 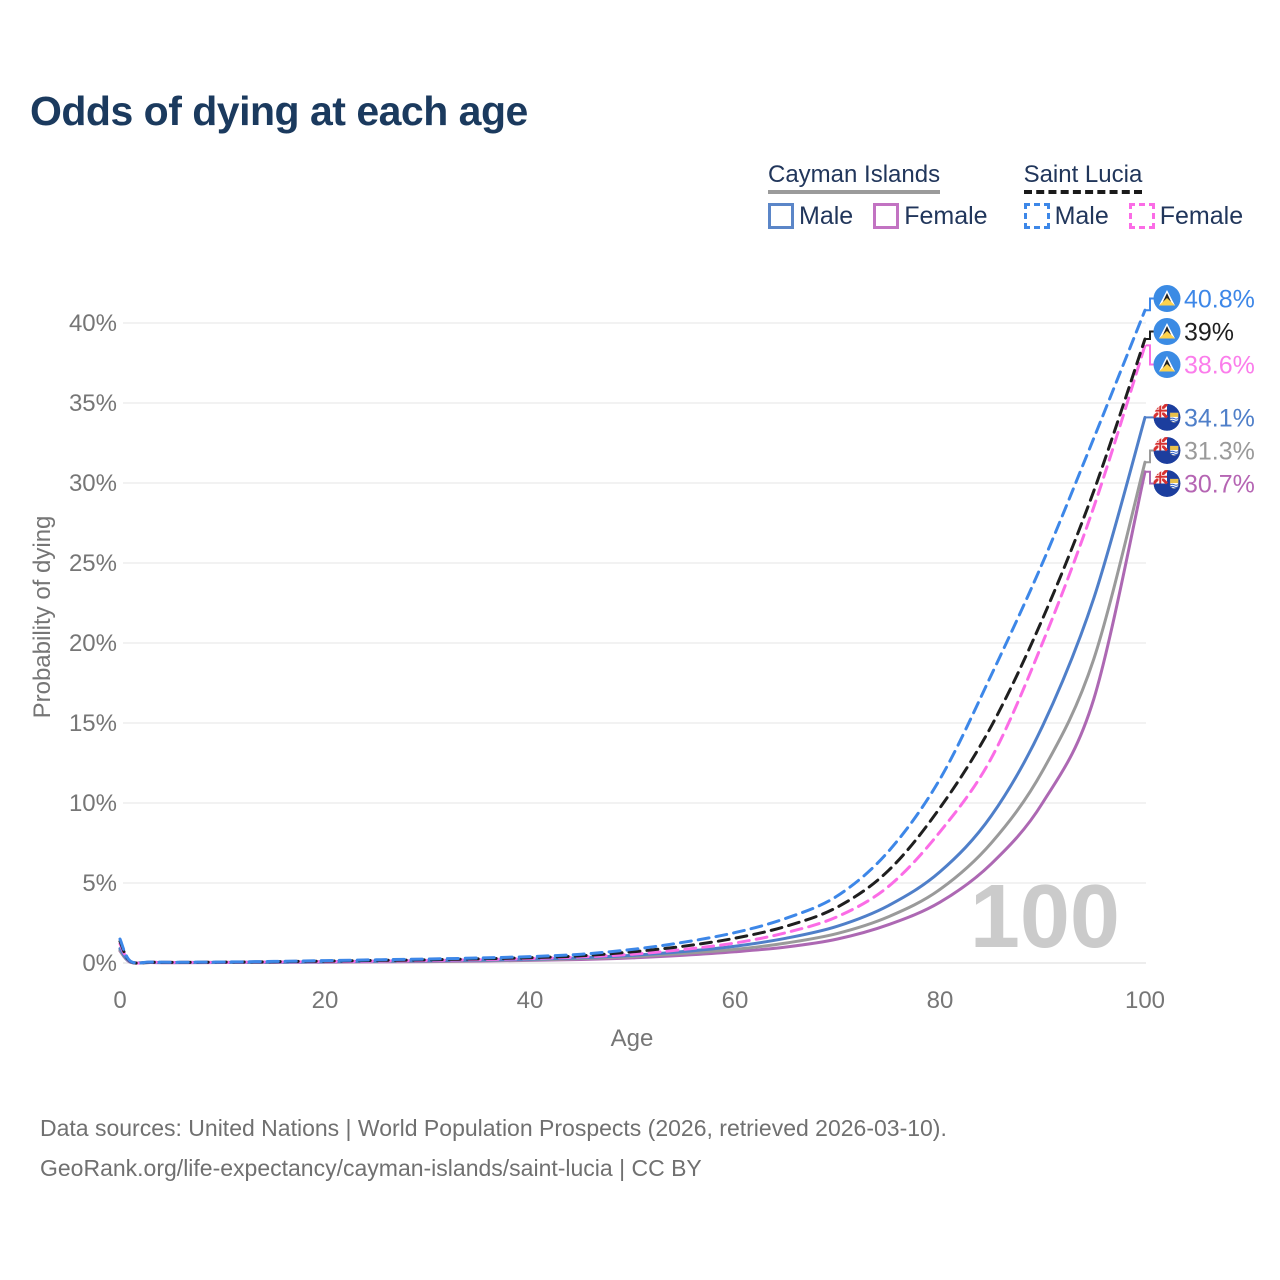 What do you see at coordinates (735, 1000) in the screenshot?
I see `x-tick-label: 60` at bounding box center [735, 1000].